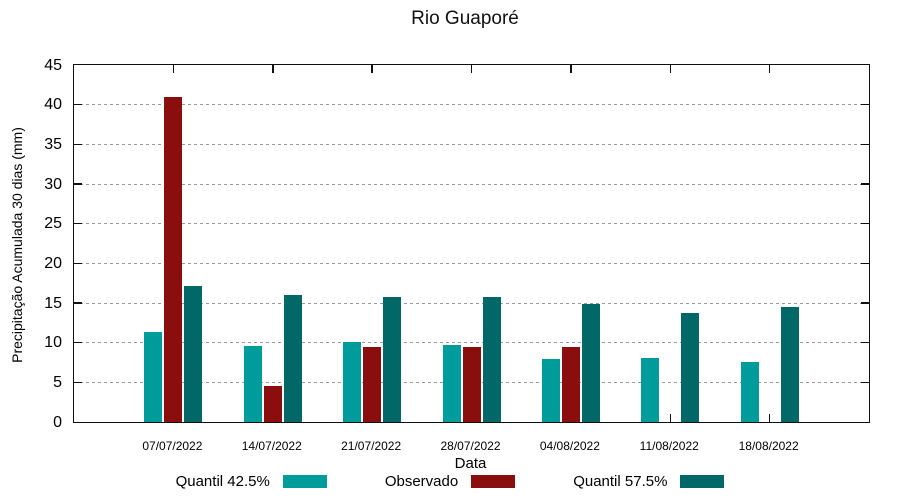 Image resolution: width=900 pixels, height=500 pixels. I want to click on x-tick-label-5: 11/08/2022, so click(669, 446).